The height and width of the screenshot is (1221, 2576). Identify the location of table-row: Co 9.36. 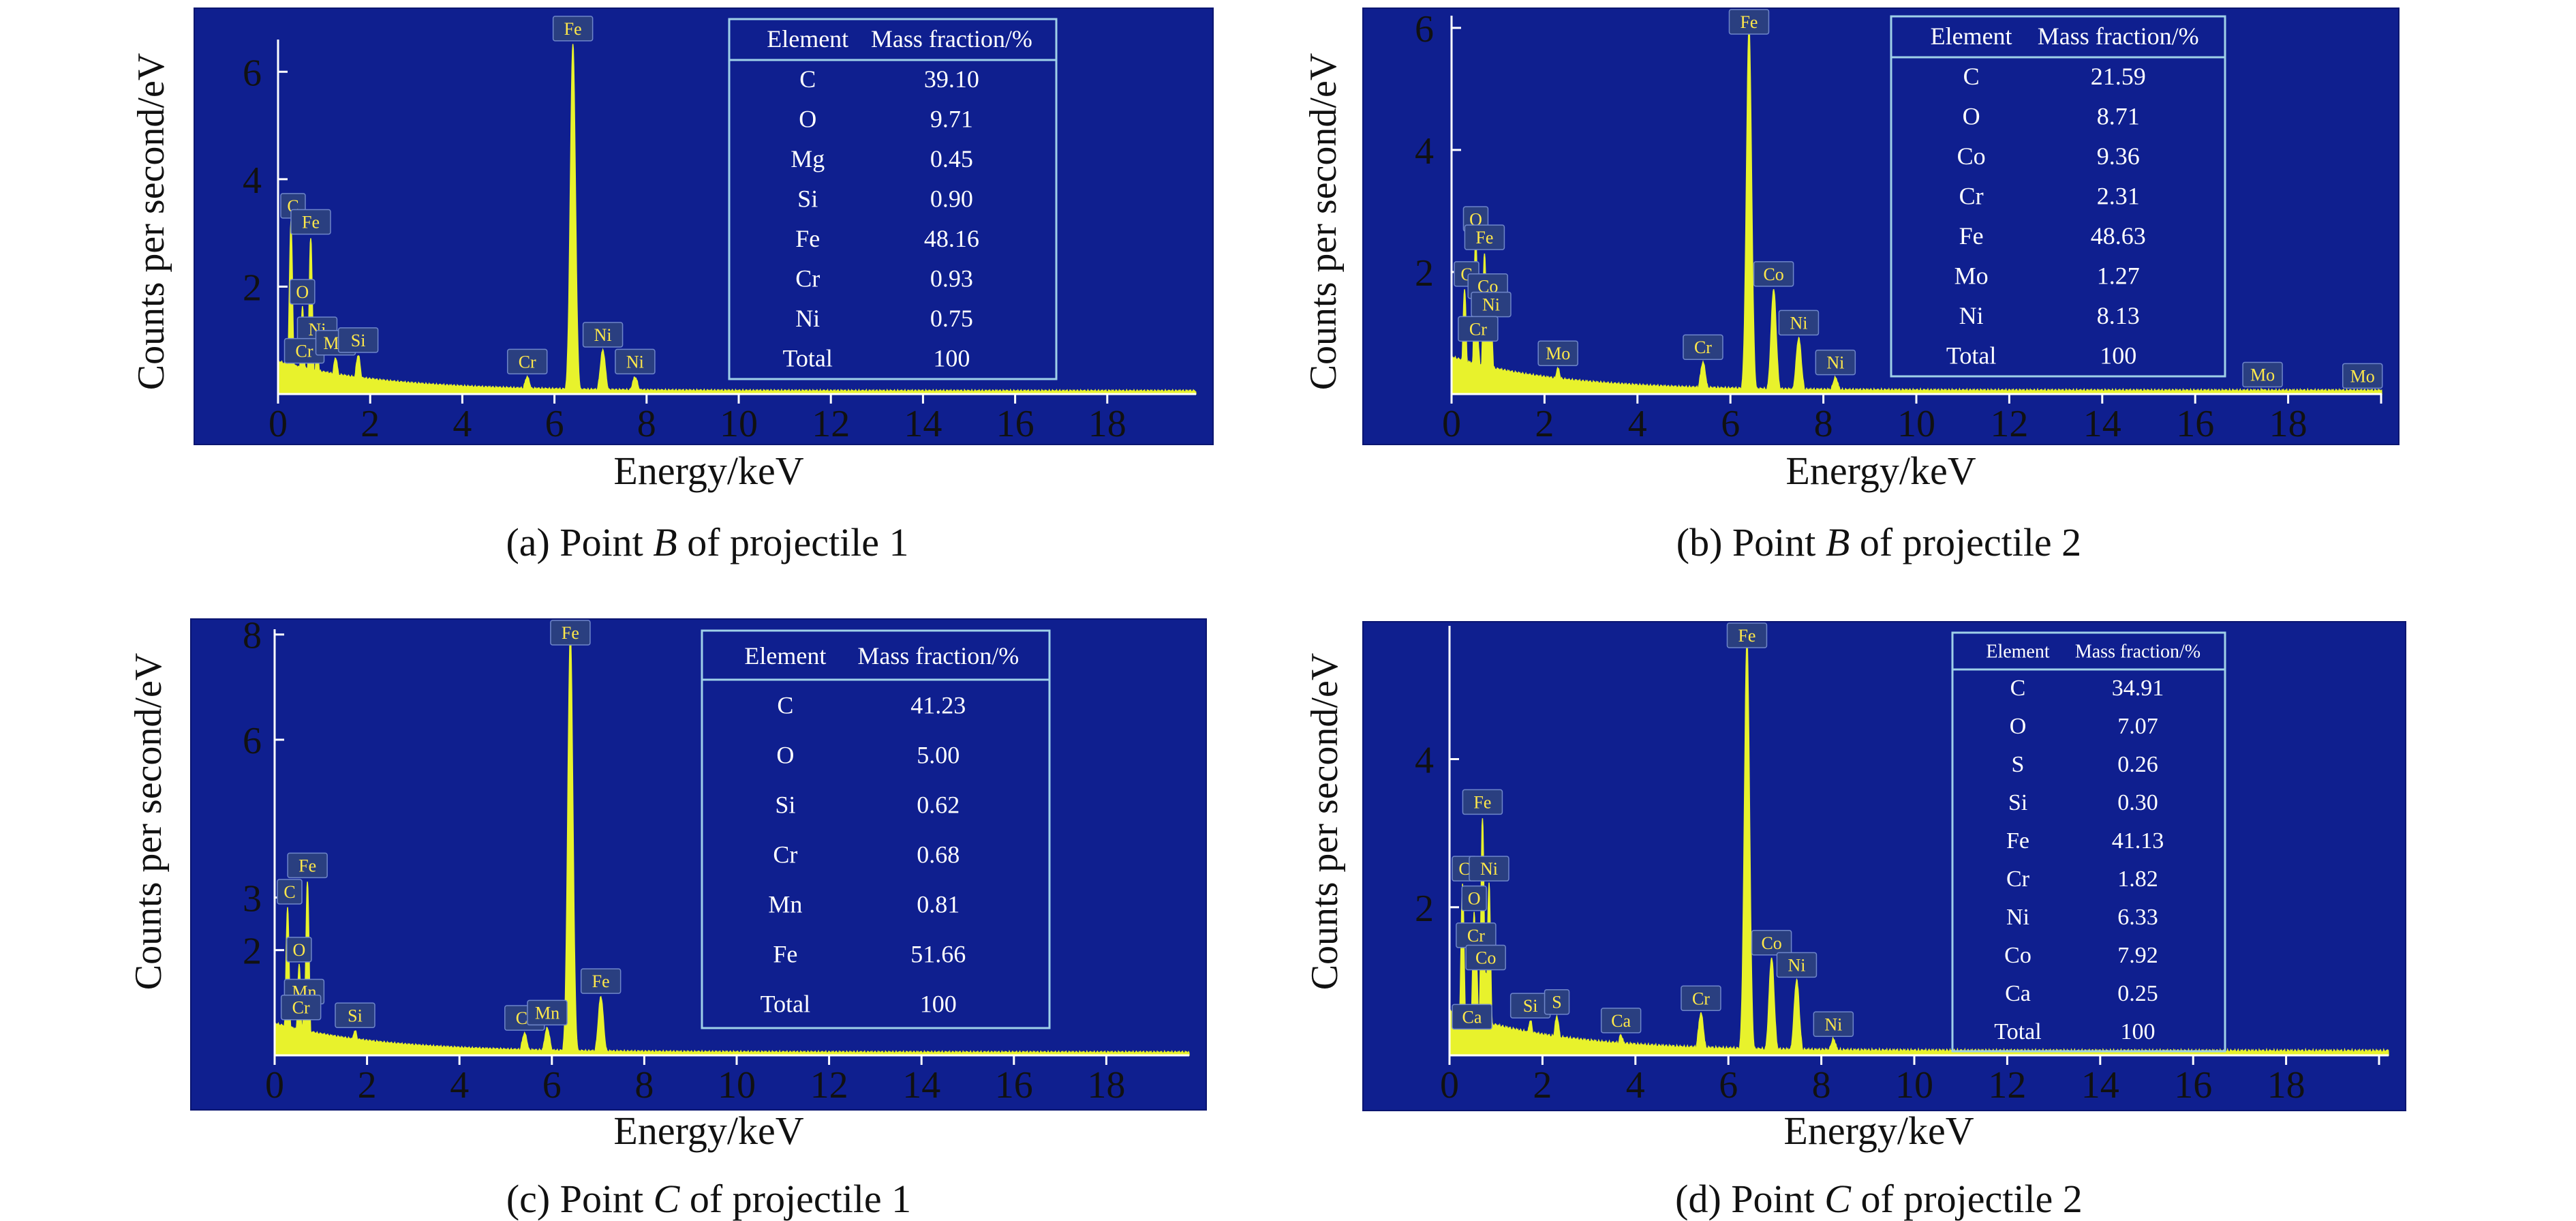
(2048, 156).